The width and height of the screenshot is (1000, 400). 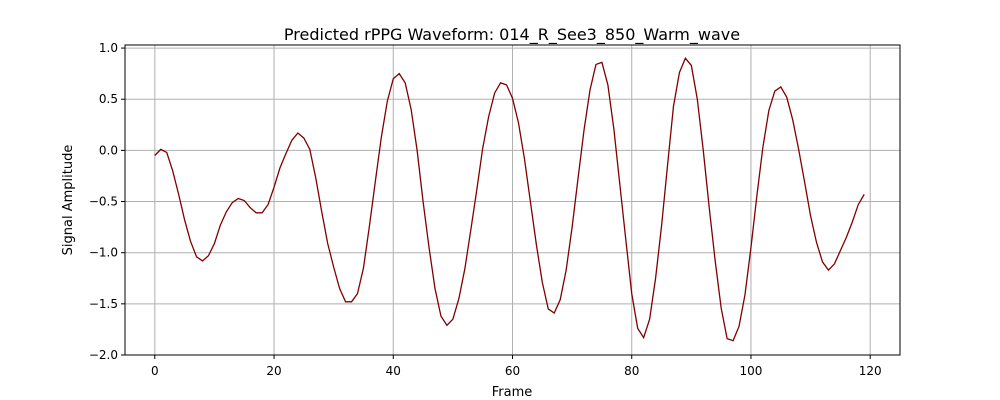 I want to click on y-tick-label: −2.0, so click(x=103, y=355).